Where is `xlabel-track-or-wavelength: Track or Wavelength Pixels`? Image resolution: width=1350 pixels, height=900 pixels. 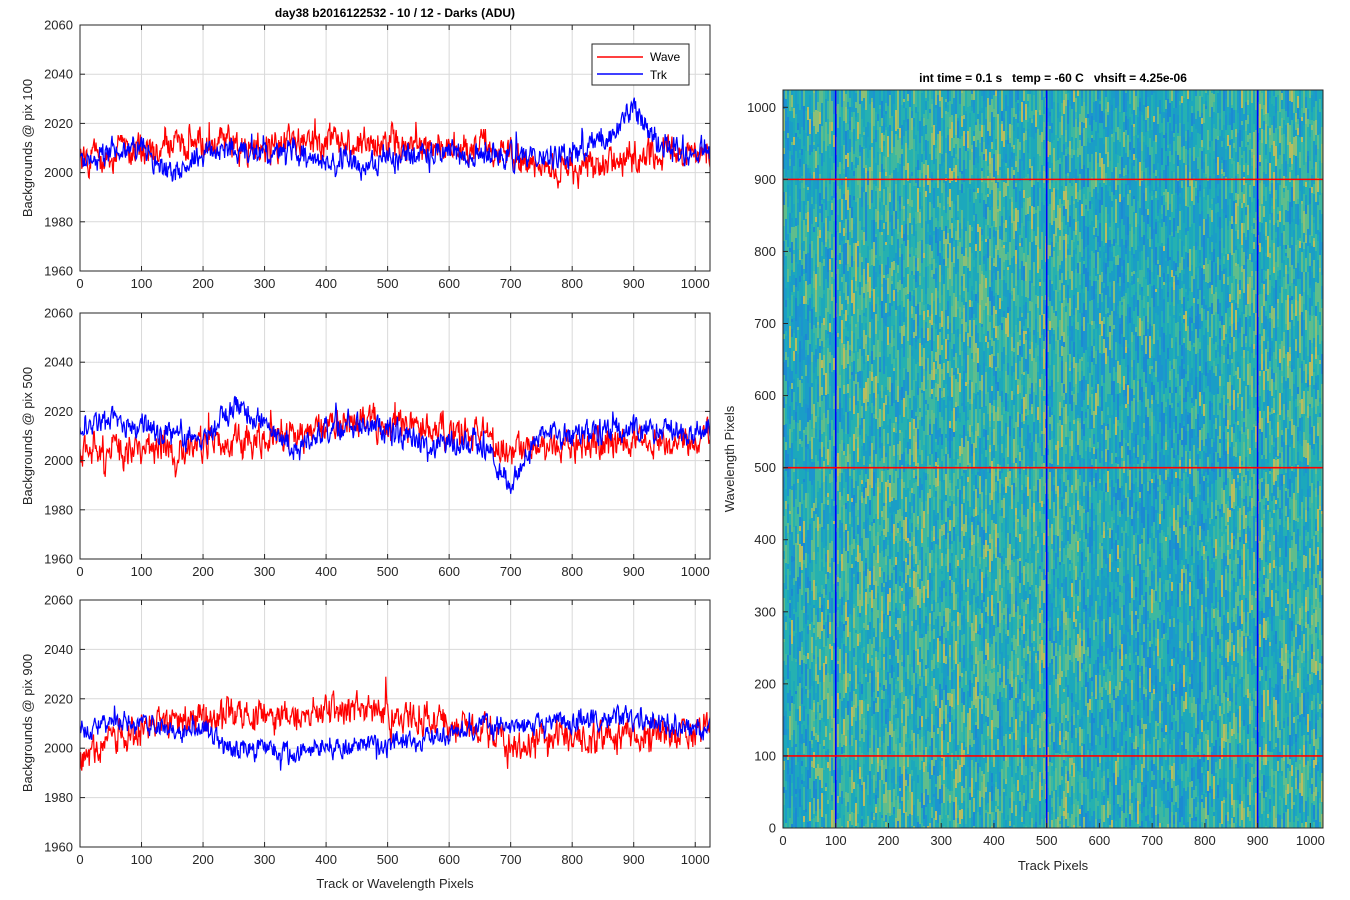 xlabel-track-or-wavelength: Track or Wavelength Pixels is located at coordinates (395, 883).